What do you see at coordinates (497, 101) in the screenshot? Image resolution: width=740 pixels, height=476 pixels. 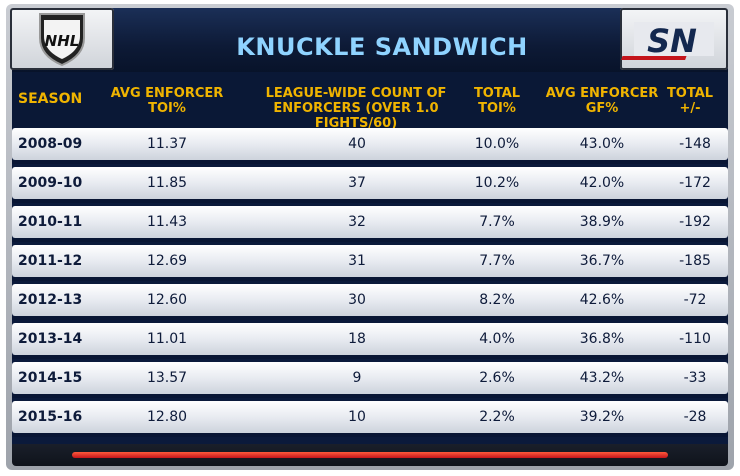 I see `header-total-toi: TOTAL TOI%` at bounding box center [497, 101].